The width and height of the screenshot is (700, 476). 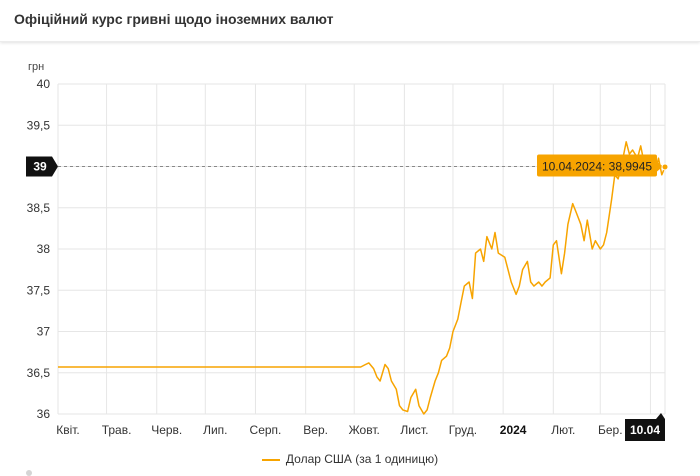 I want to click on tooltip-text: 10.04.2024: 38,9945, so click(x=597, y=167).